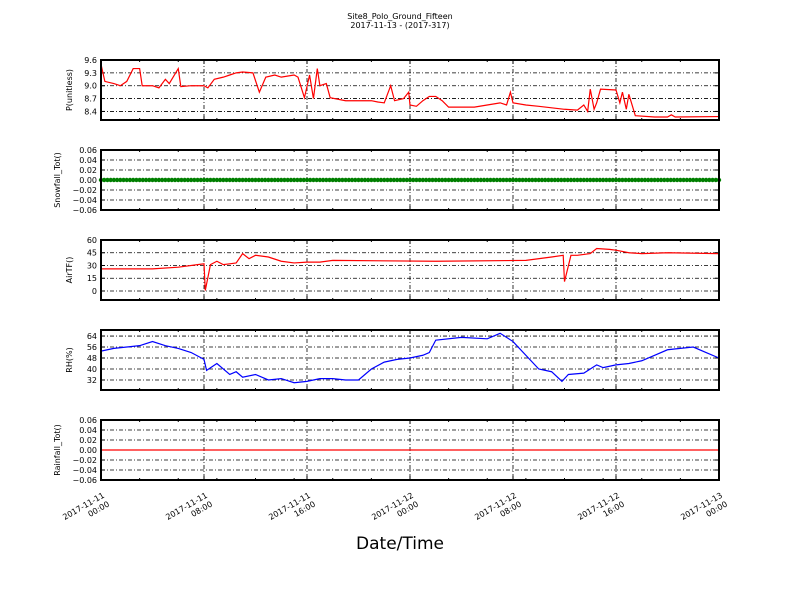 Image resolution: width=800 pixels, height=600 pixels. I want to click on y-tick-label: 45, so click(92, 253).